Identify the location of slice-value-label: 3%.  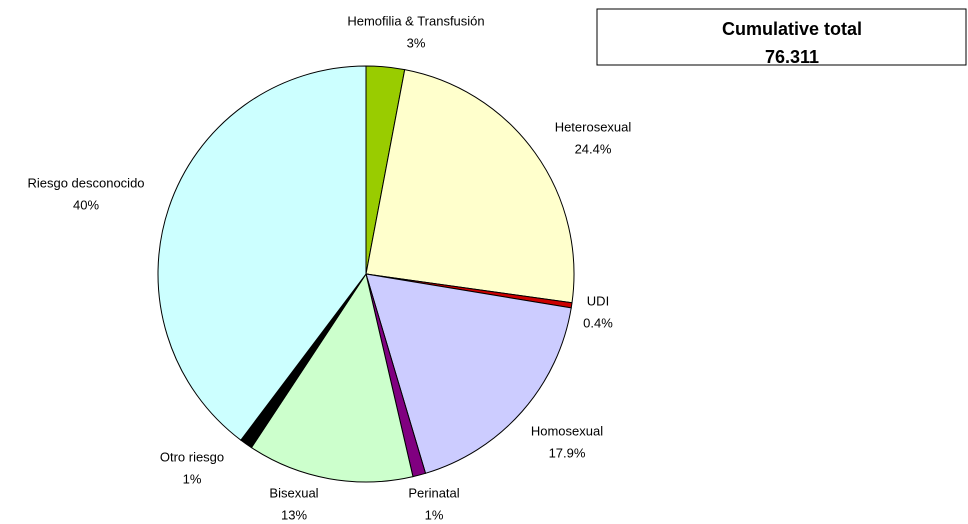
(416, 42).